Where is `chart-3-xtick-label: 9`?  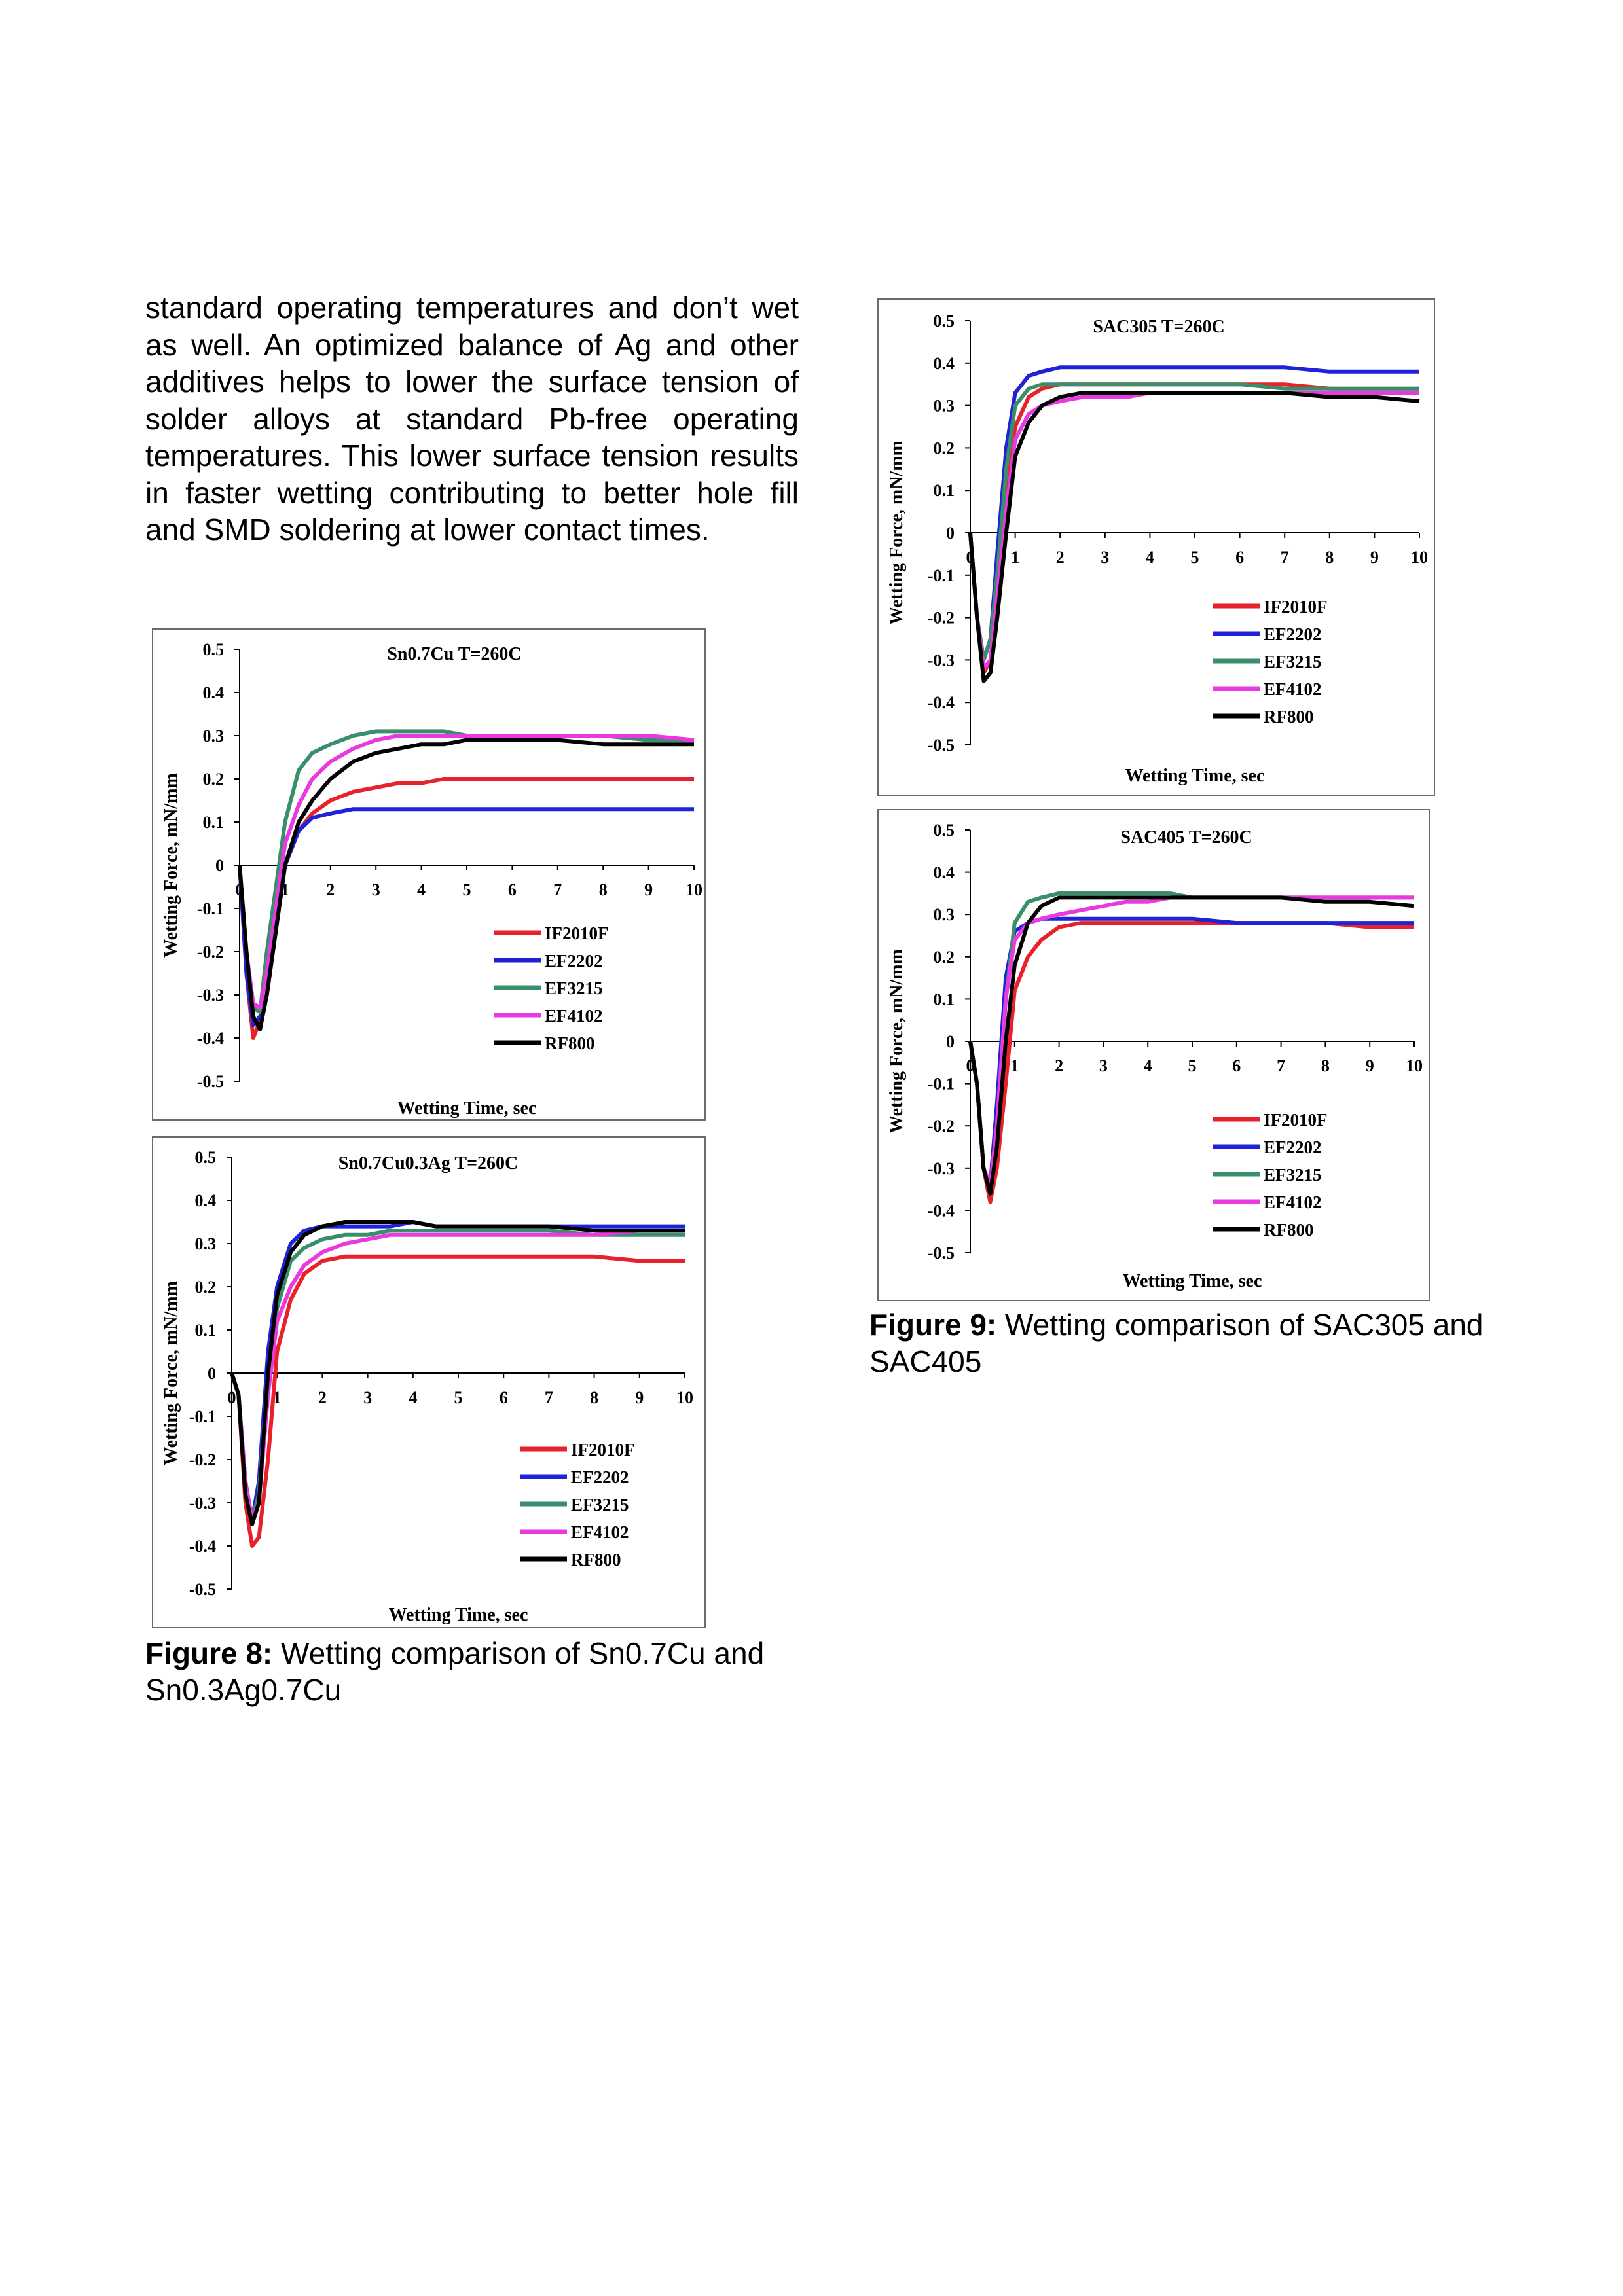
chart-3-xtick-label: 9 is located at coordinates (1370, 1065).